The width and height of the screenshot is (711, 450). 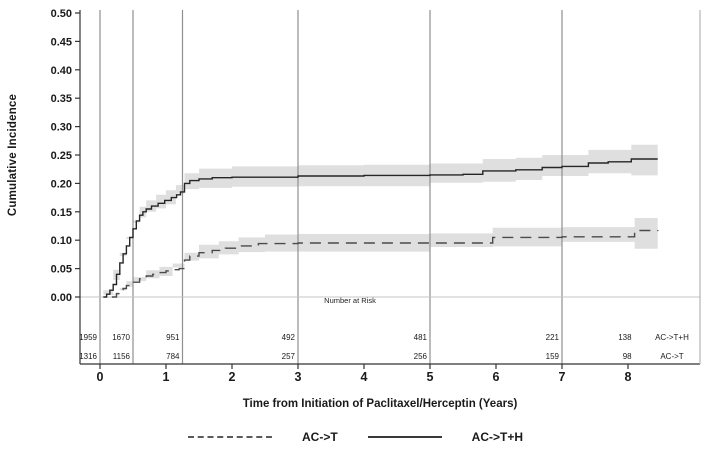 I want to click on confidence-band-dashed, so click(x=384, y=254).